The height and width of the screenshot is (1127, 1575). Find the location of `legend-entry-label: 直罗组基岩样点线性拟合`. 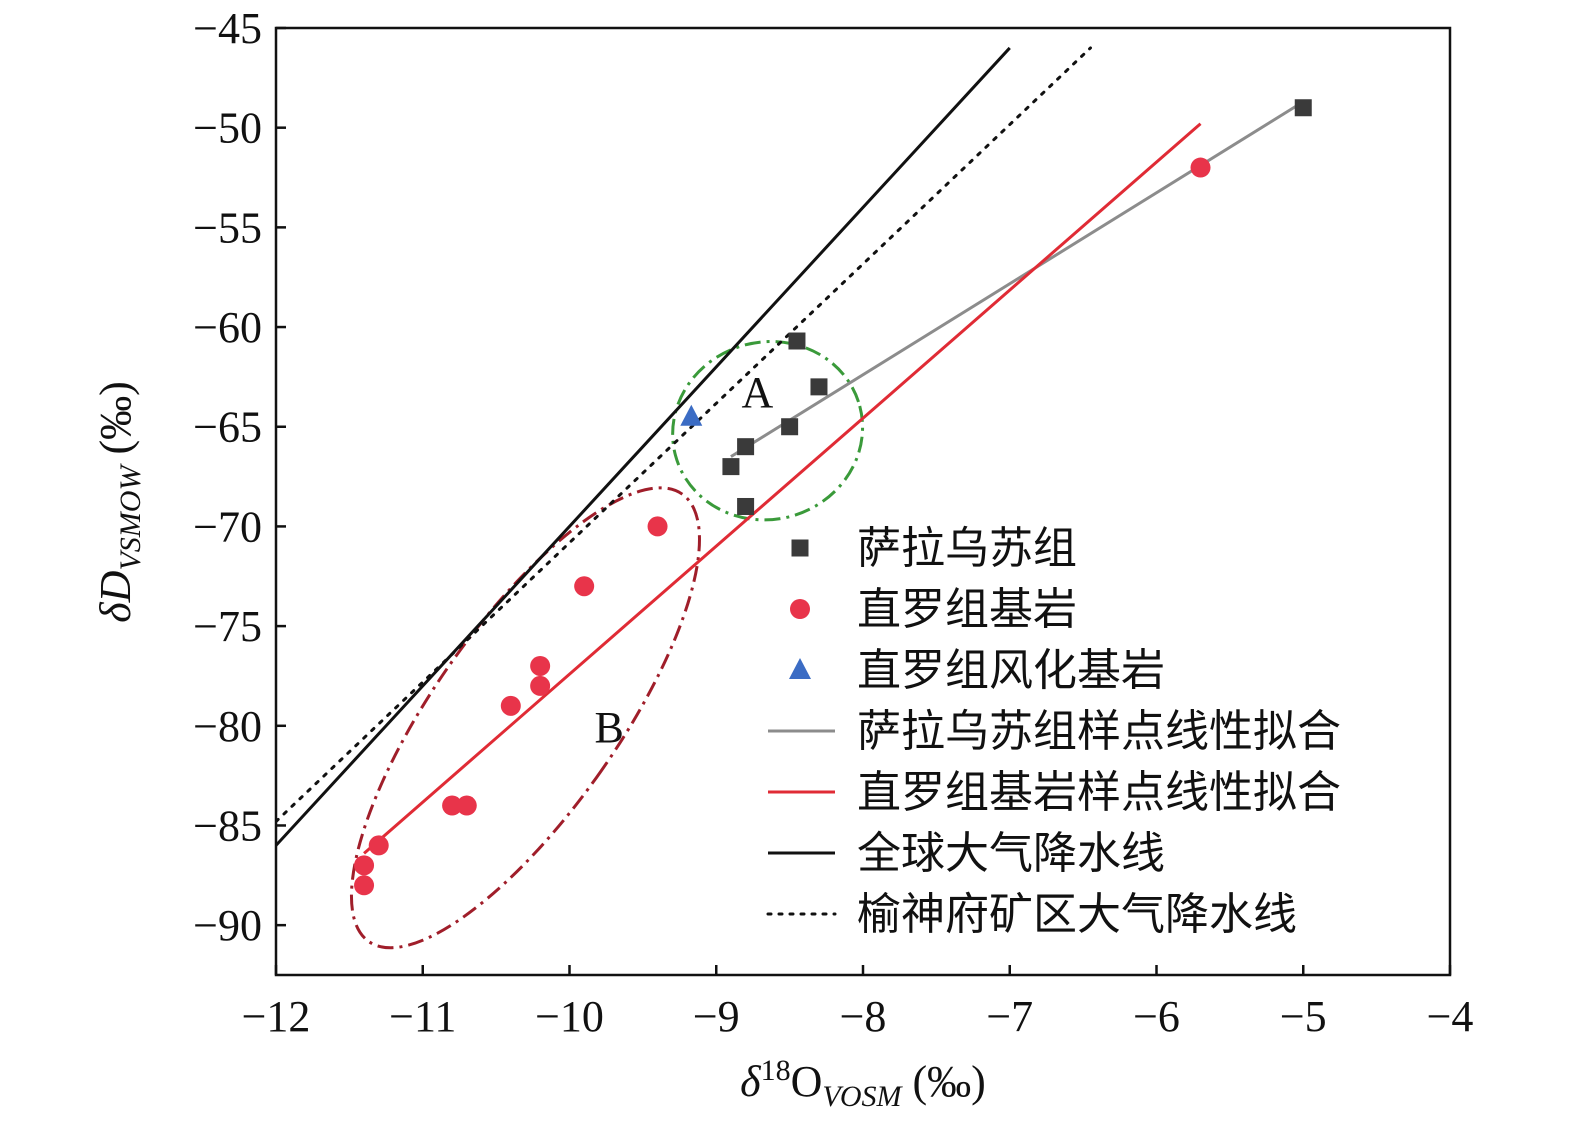

legend-entry-label: 直罗组基岩样点线性拟合 is located at coordinates (1099, 792).